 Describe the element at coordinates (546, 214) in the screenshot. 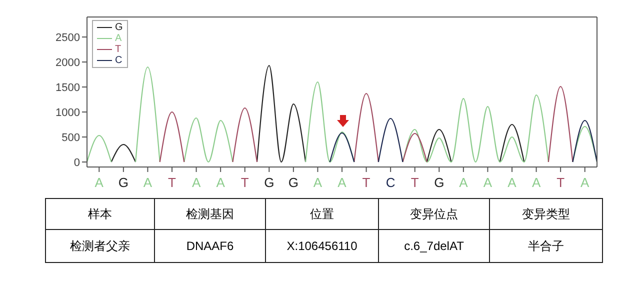

I see `text: 变异类型` at that location.